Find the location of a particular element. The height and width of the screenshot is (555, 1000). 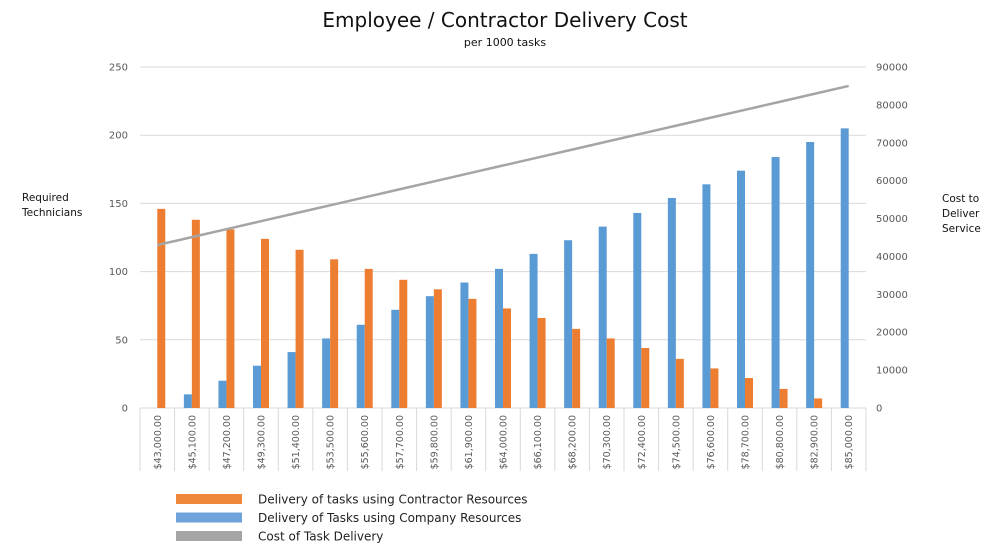

left-axis-tick-label: 250 is located at coordinates (118, 68).